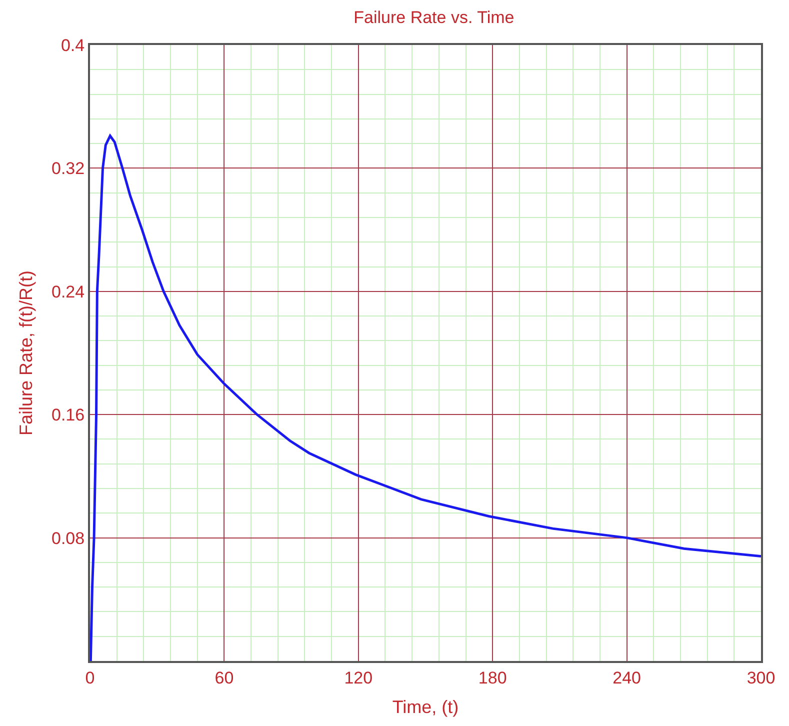  Describe the element at coordinates (425, 707) in the screenshot. I see `x-axis-title: Time, (t)` at that location.